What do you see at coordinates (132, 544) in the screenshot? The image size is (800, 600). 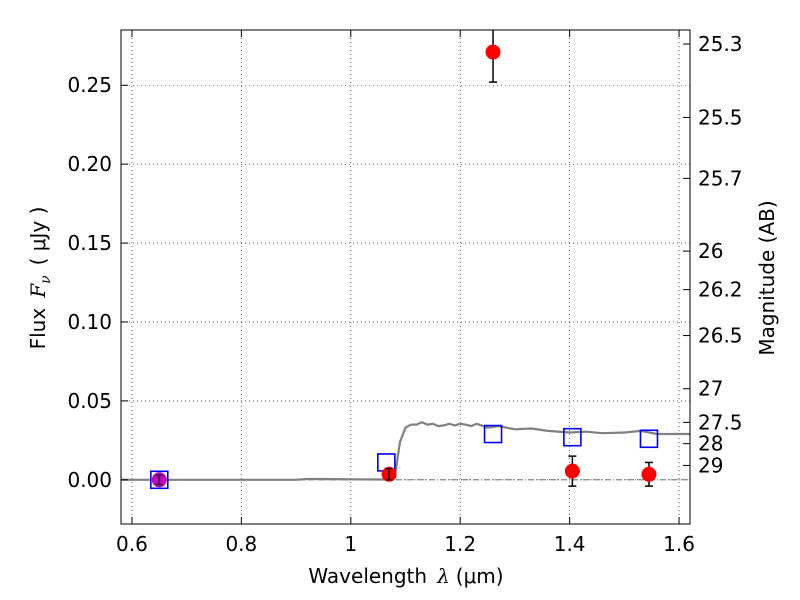 I see `x-tick-label: 0.6` at bounding box center [132, 544].